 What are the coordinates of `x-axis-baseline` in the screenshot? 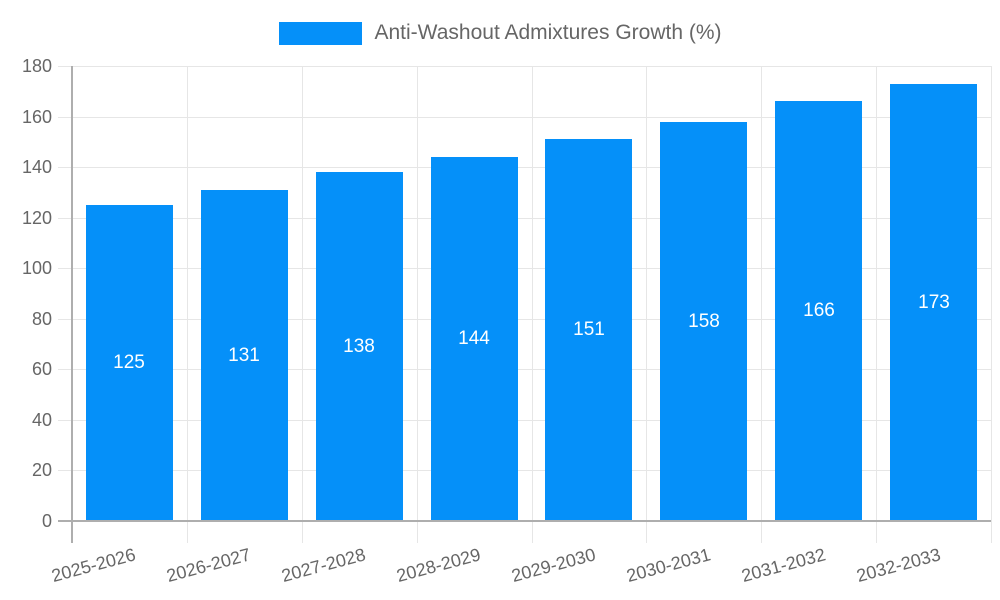 It's located at (524, 521).